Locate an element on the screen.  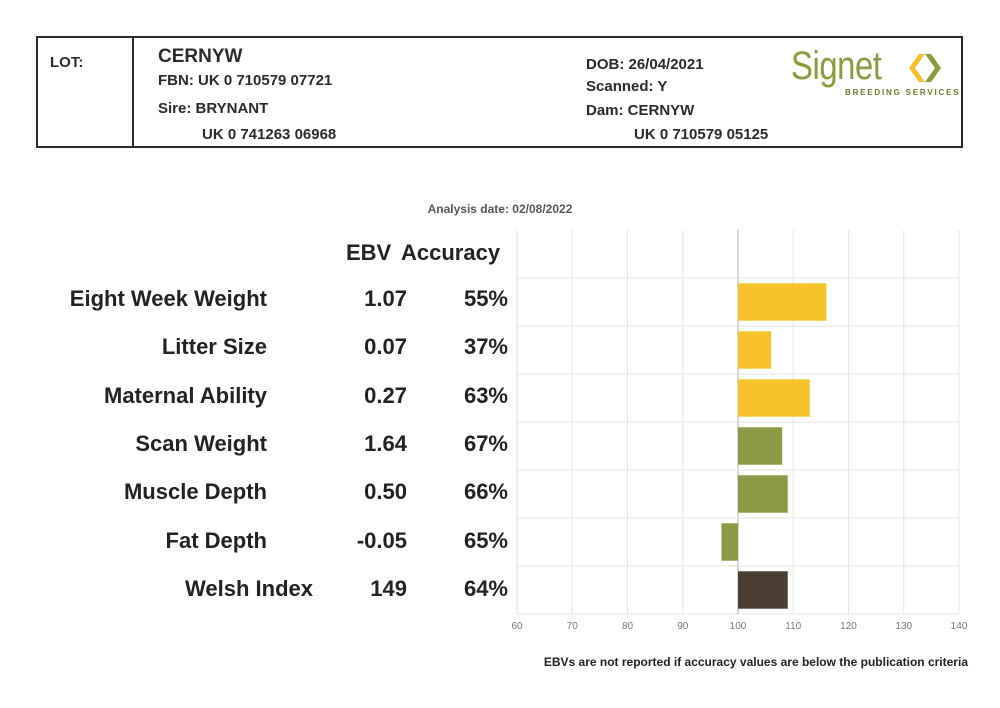
analysis-date: Analysis date: 02/08/2022 is located at coordinates (500, 209).